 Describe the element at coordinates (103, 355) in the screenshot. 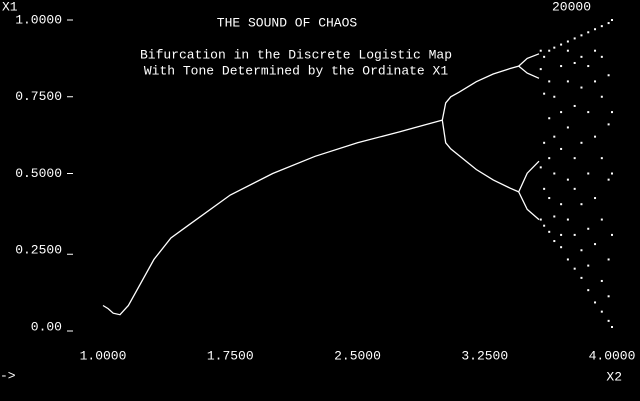

I see `x-tick-label: 1.0000` at that location.